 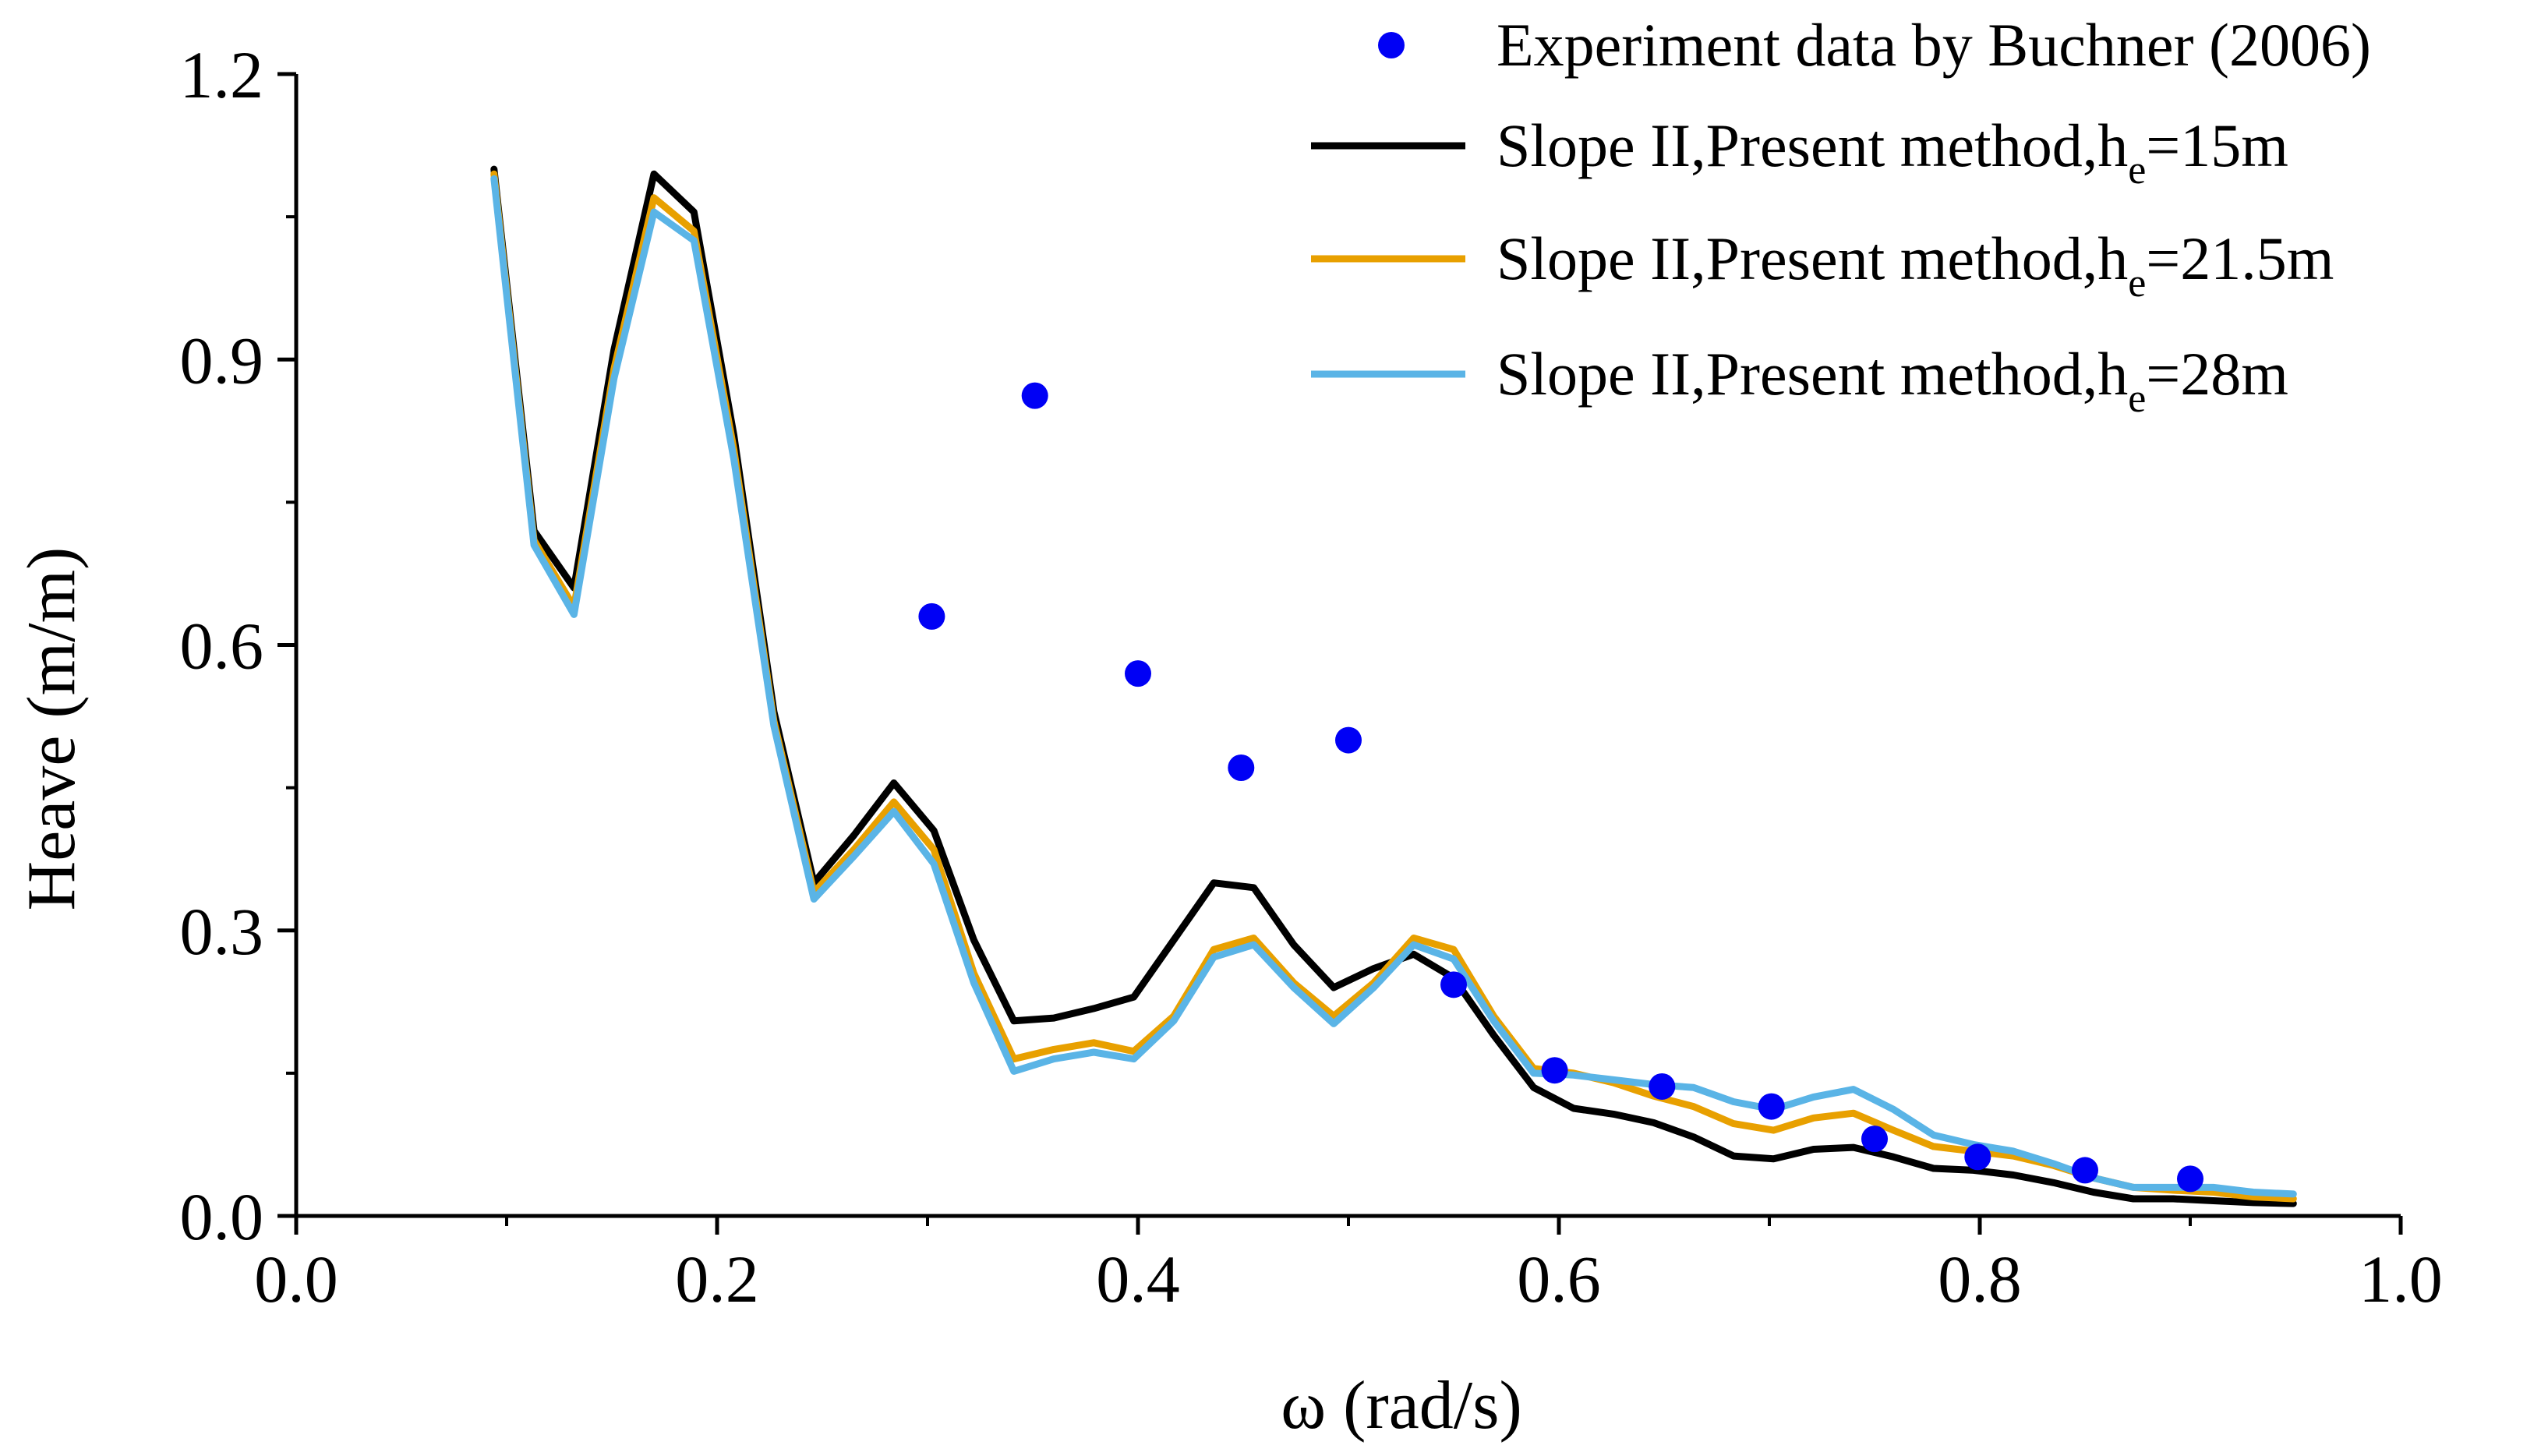 I want to click on legend-marker-experiment, so click(x=1392, y=45).